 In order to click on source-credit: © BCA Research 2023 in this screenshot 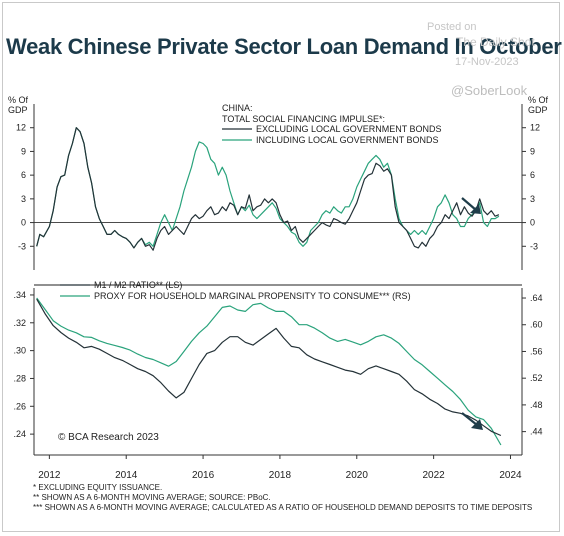, I will do `click(108, 437)`.